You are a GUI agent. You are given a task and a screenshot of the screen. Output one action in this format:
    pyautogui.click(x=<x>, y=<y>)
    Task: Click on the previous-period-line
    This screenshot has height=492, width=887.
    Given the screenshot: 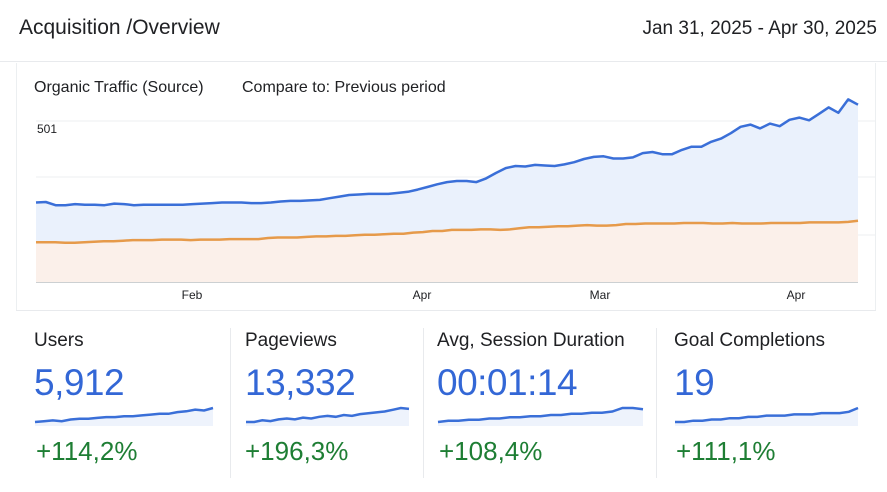 What is the action you would take?
    pyautogui.click(x=447, y=232)
    